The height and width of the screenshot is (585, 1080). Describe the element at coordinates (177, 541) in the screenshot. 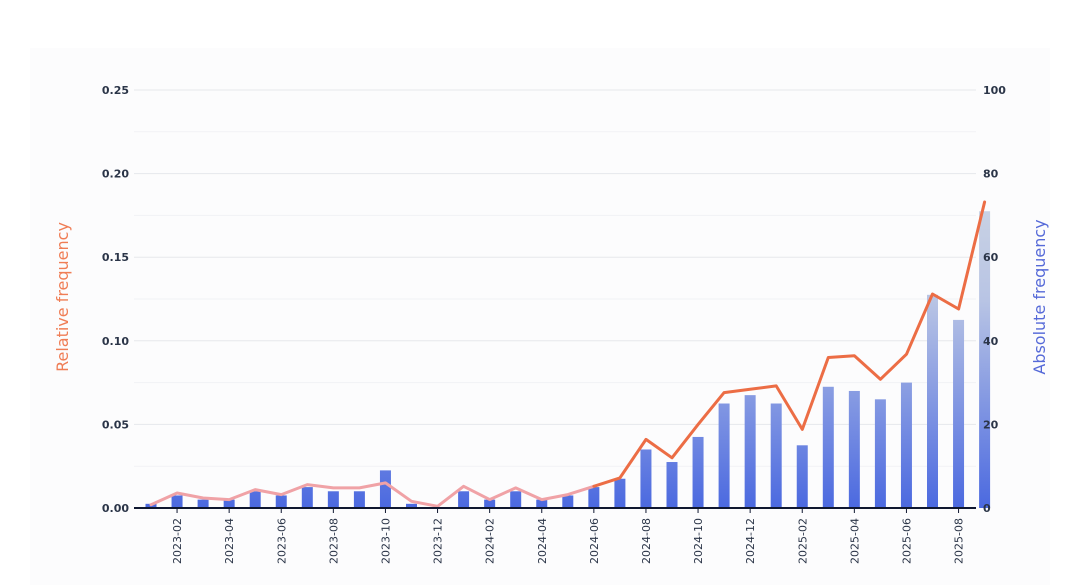

I see `x-tick-label: 2023-02` at that location.